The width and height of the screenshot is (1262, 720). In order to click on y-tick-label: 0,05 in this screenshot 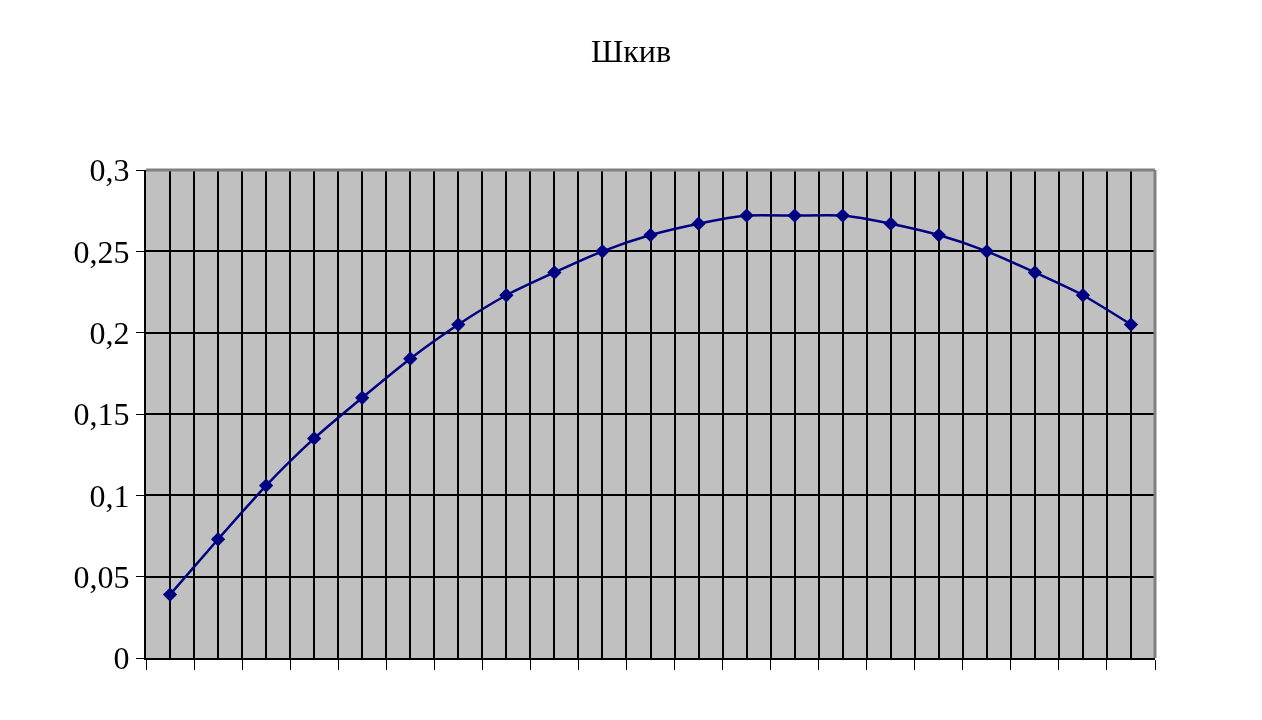, I will do `click(101, 576)`.